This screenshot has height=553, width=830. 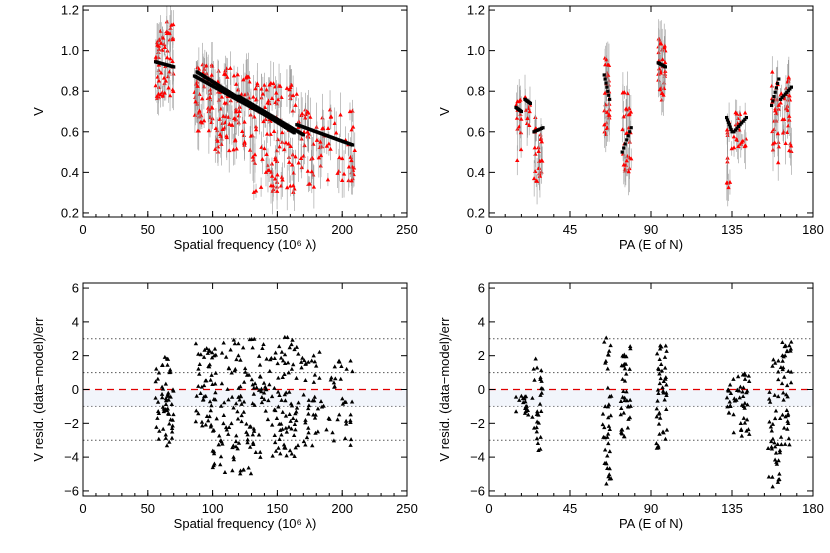 I want to click on x-tick-label: 0, so click(x=82, y=229).